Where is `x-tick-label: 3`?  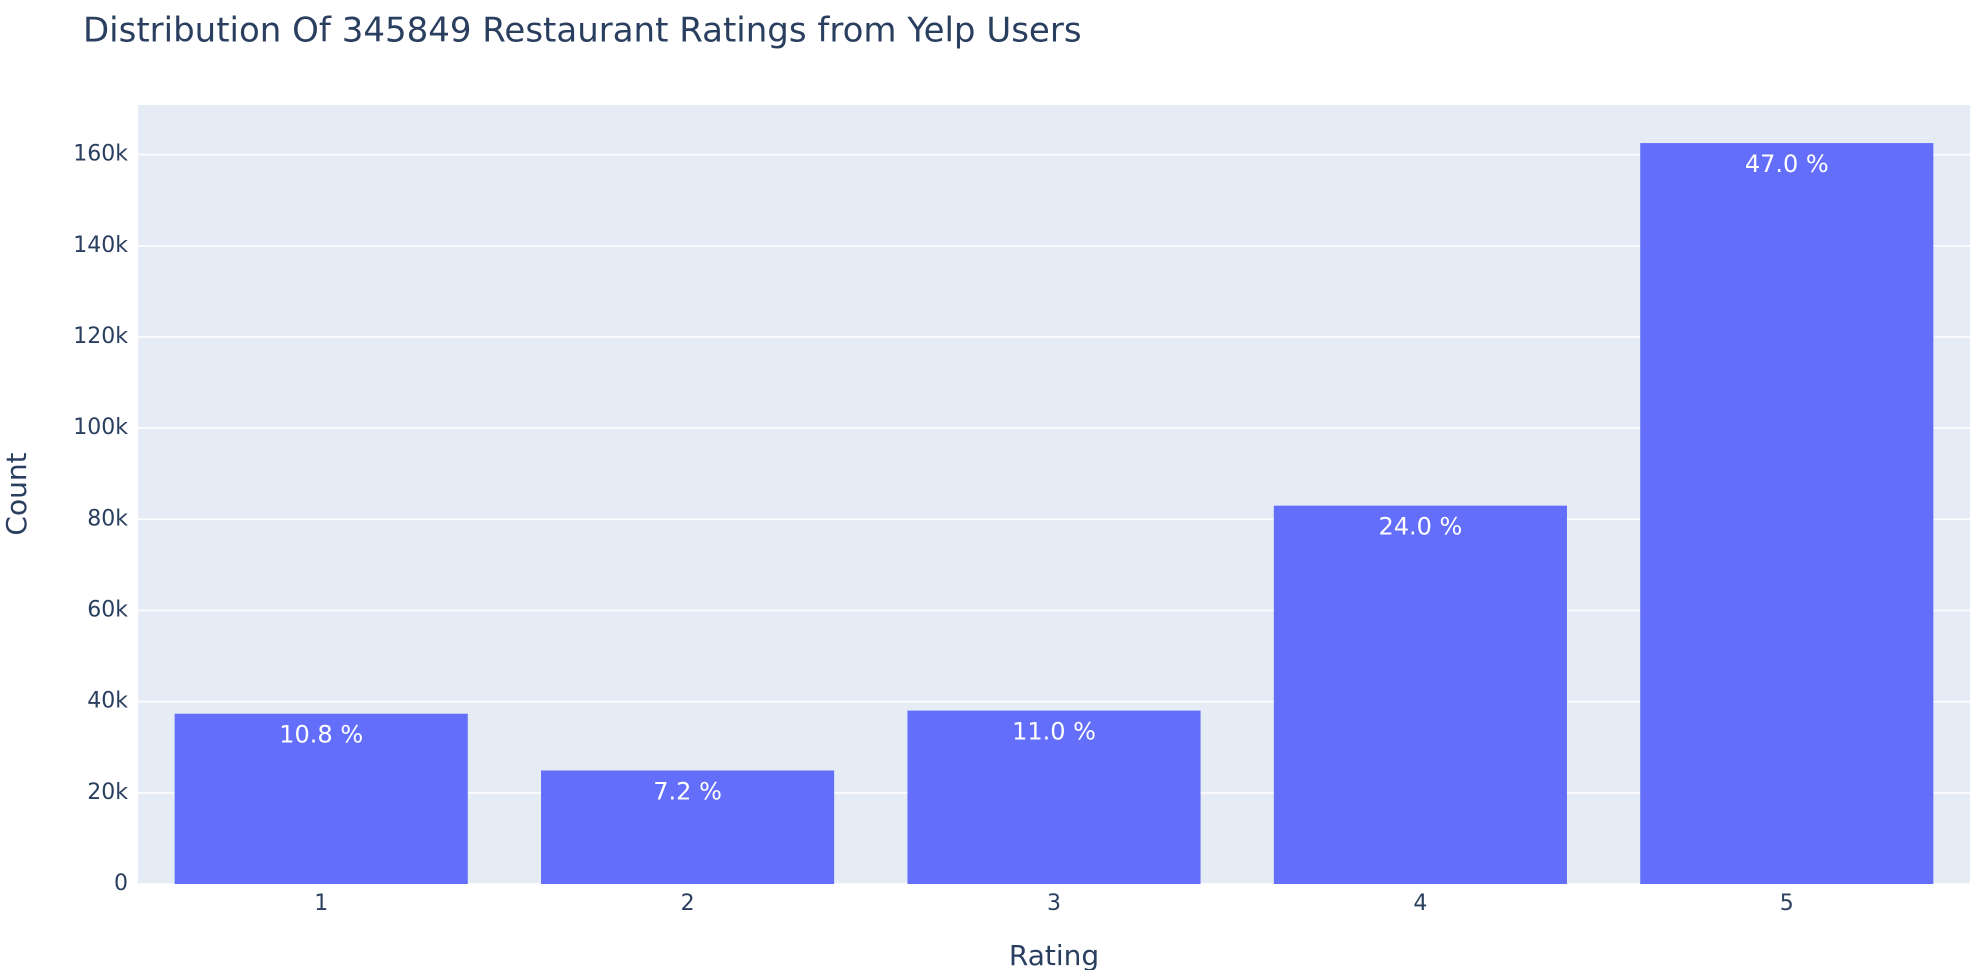
x-tick-label: 3 is located at coordinates (1054, 903).